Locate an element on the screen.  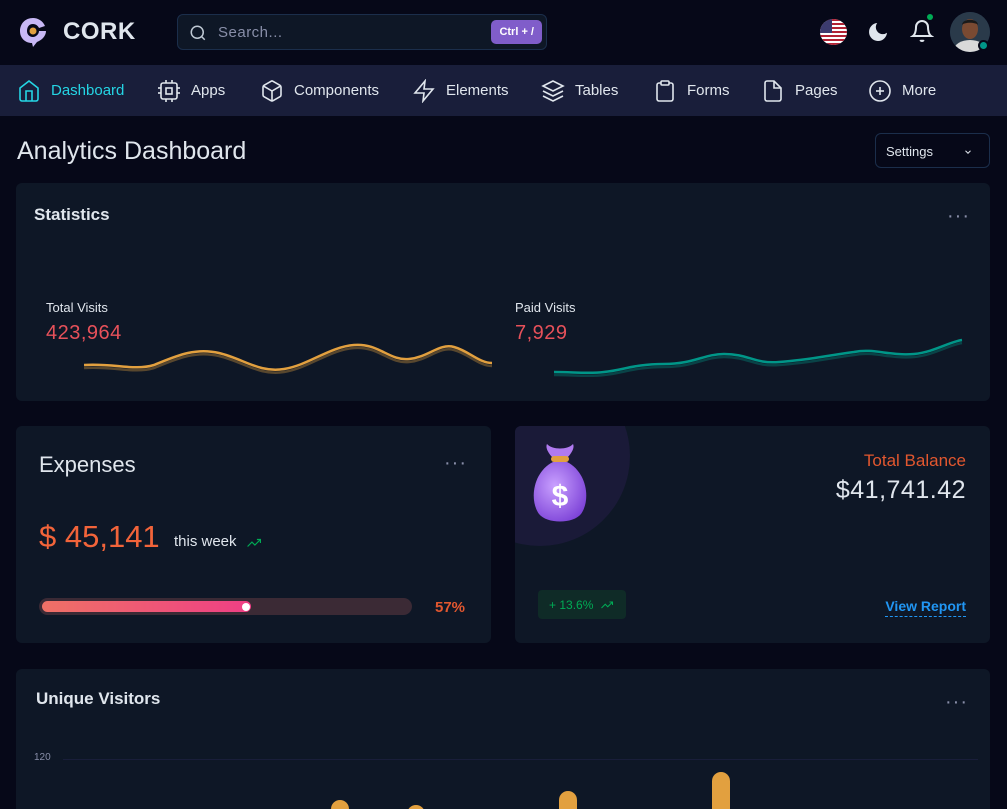
settings-dropdown: Settings is located at coordinates (932, 150).